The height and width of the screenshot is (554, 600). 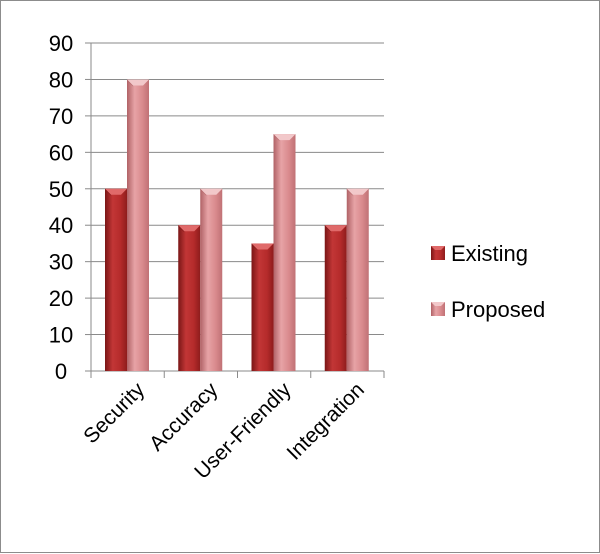 What do you see at coordinates (61, 116) in the screenshot?
I see `y-tick-label: 70` at bounding box center [61, 116].